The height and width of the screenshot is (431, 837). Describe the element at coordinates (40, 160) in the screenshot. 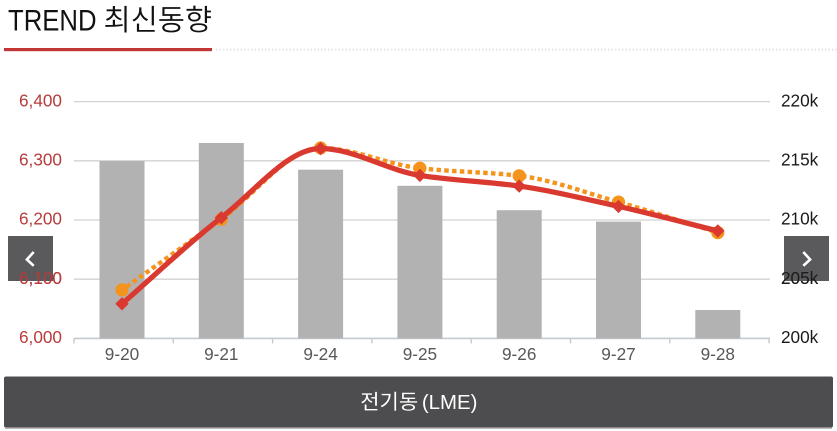

I see `svg-text: 6,300` at that location.